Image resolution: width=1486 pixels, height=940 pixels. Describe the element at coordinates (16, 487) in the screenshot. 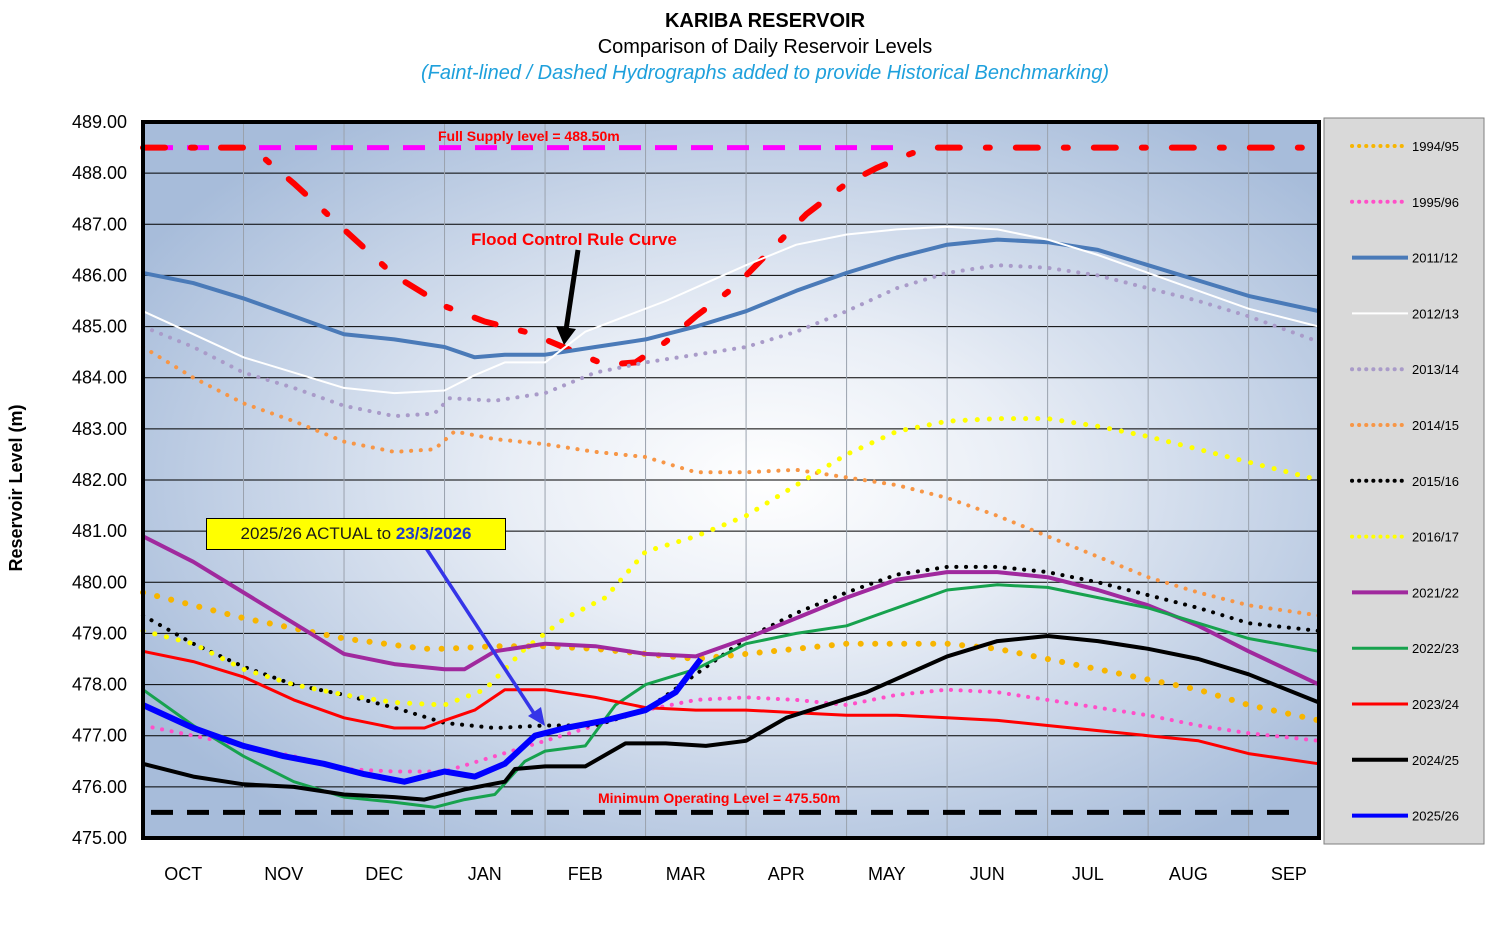

I see `y-axis-label: Reservoir Level (m)` at that location.